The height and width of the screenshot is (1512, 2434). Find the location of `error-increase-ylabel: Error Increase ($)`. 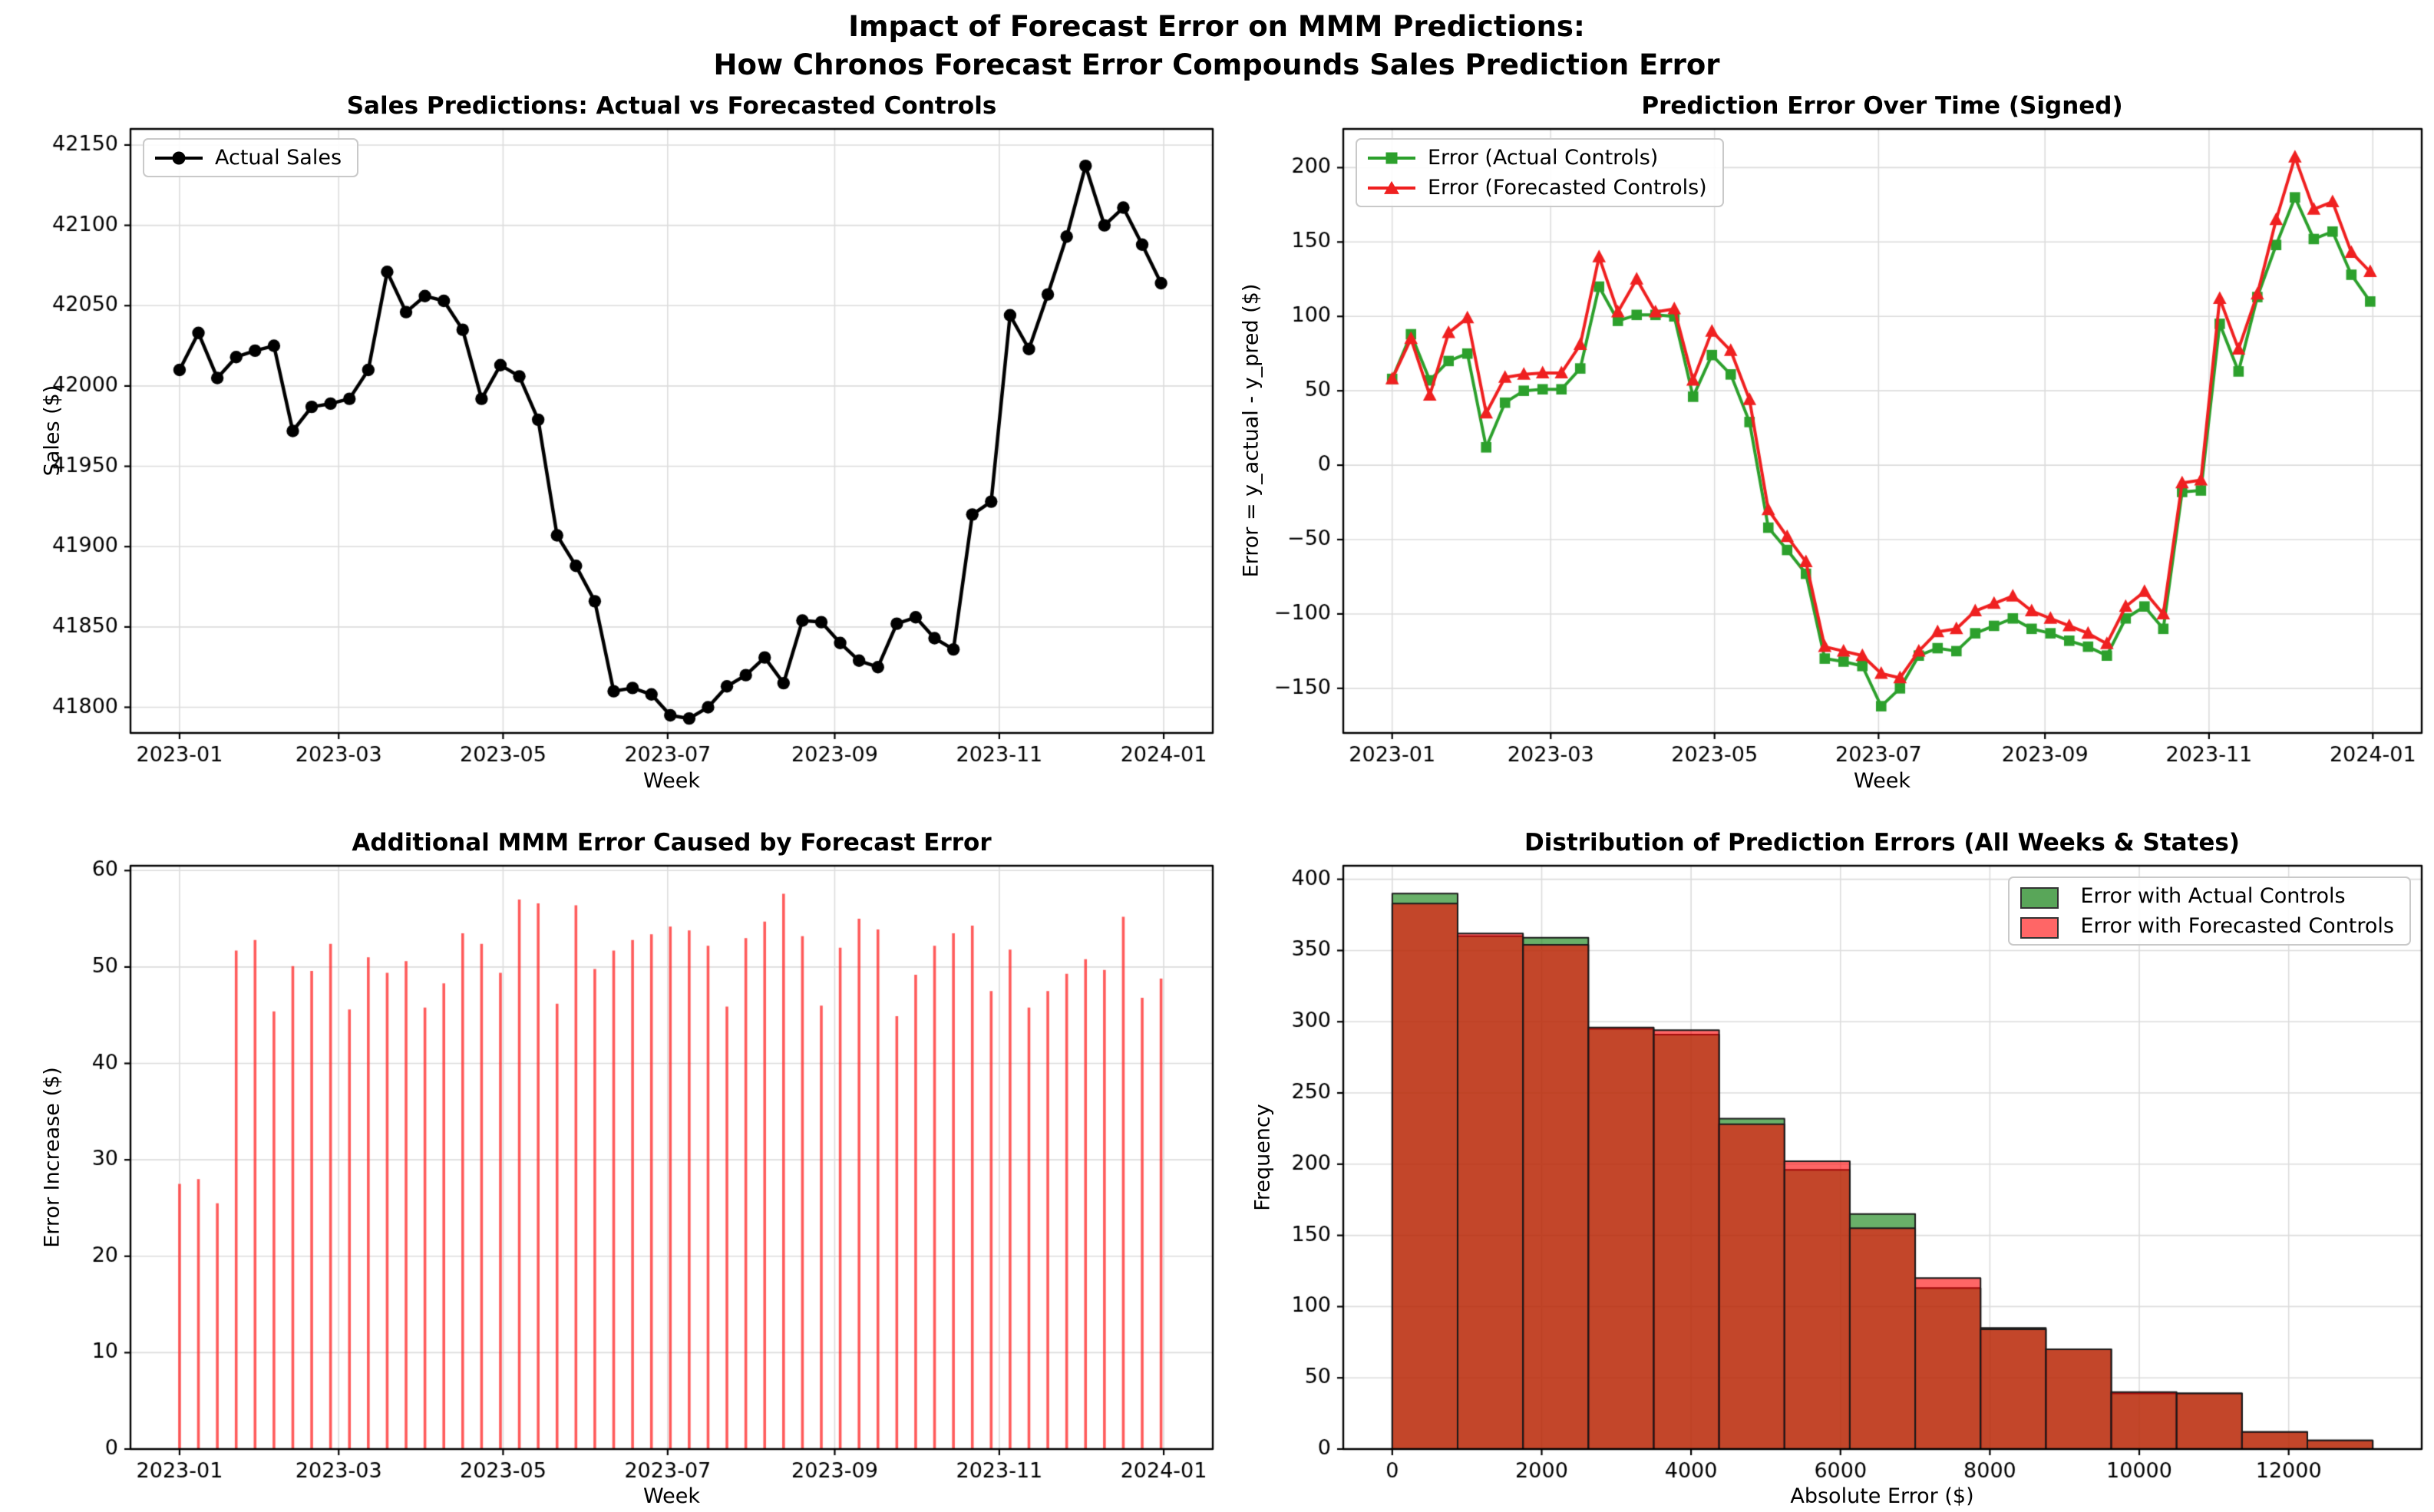

error-increase-ylabel: Error Increase ($) is located at coordinates (52, 1158).